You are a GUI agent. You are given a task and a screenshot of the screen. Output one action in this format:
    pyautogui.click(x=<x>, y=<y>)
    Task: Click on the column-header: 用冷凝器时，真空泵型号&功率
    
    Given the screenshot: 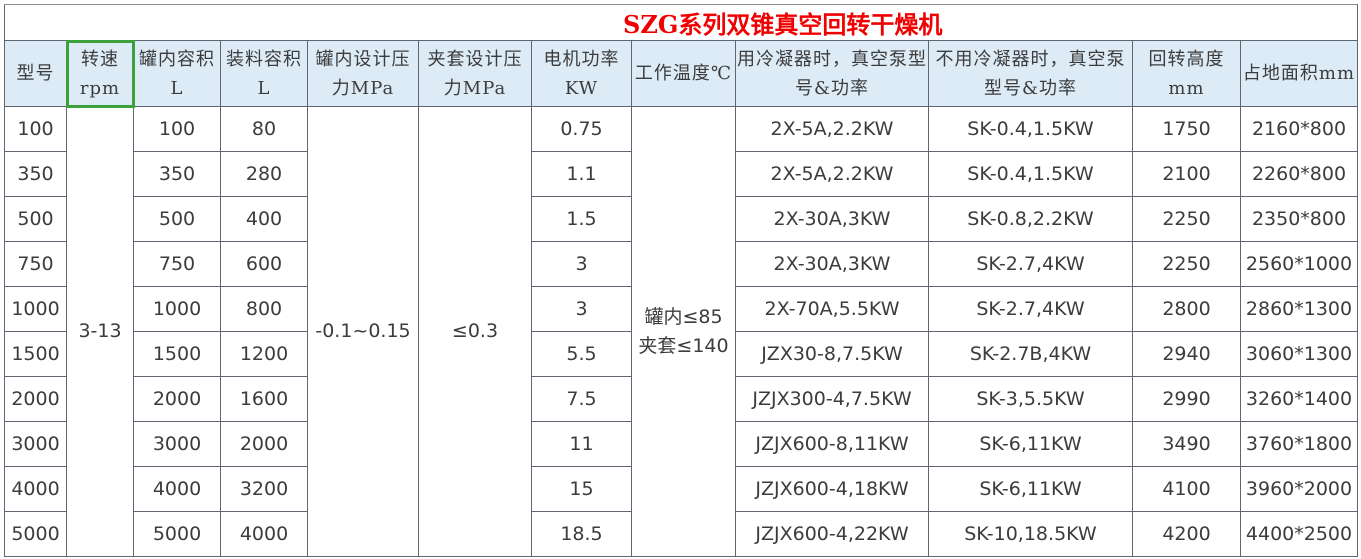 What is the action you would take?
    pyautogui.click(x=832, y=73)
    